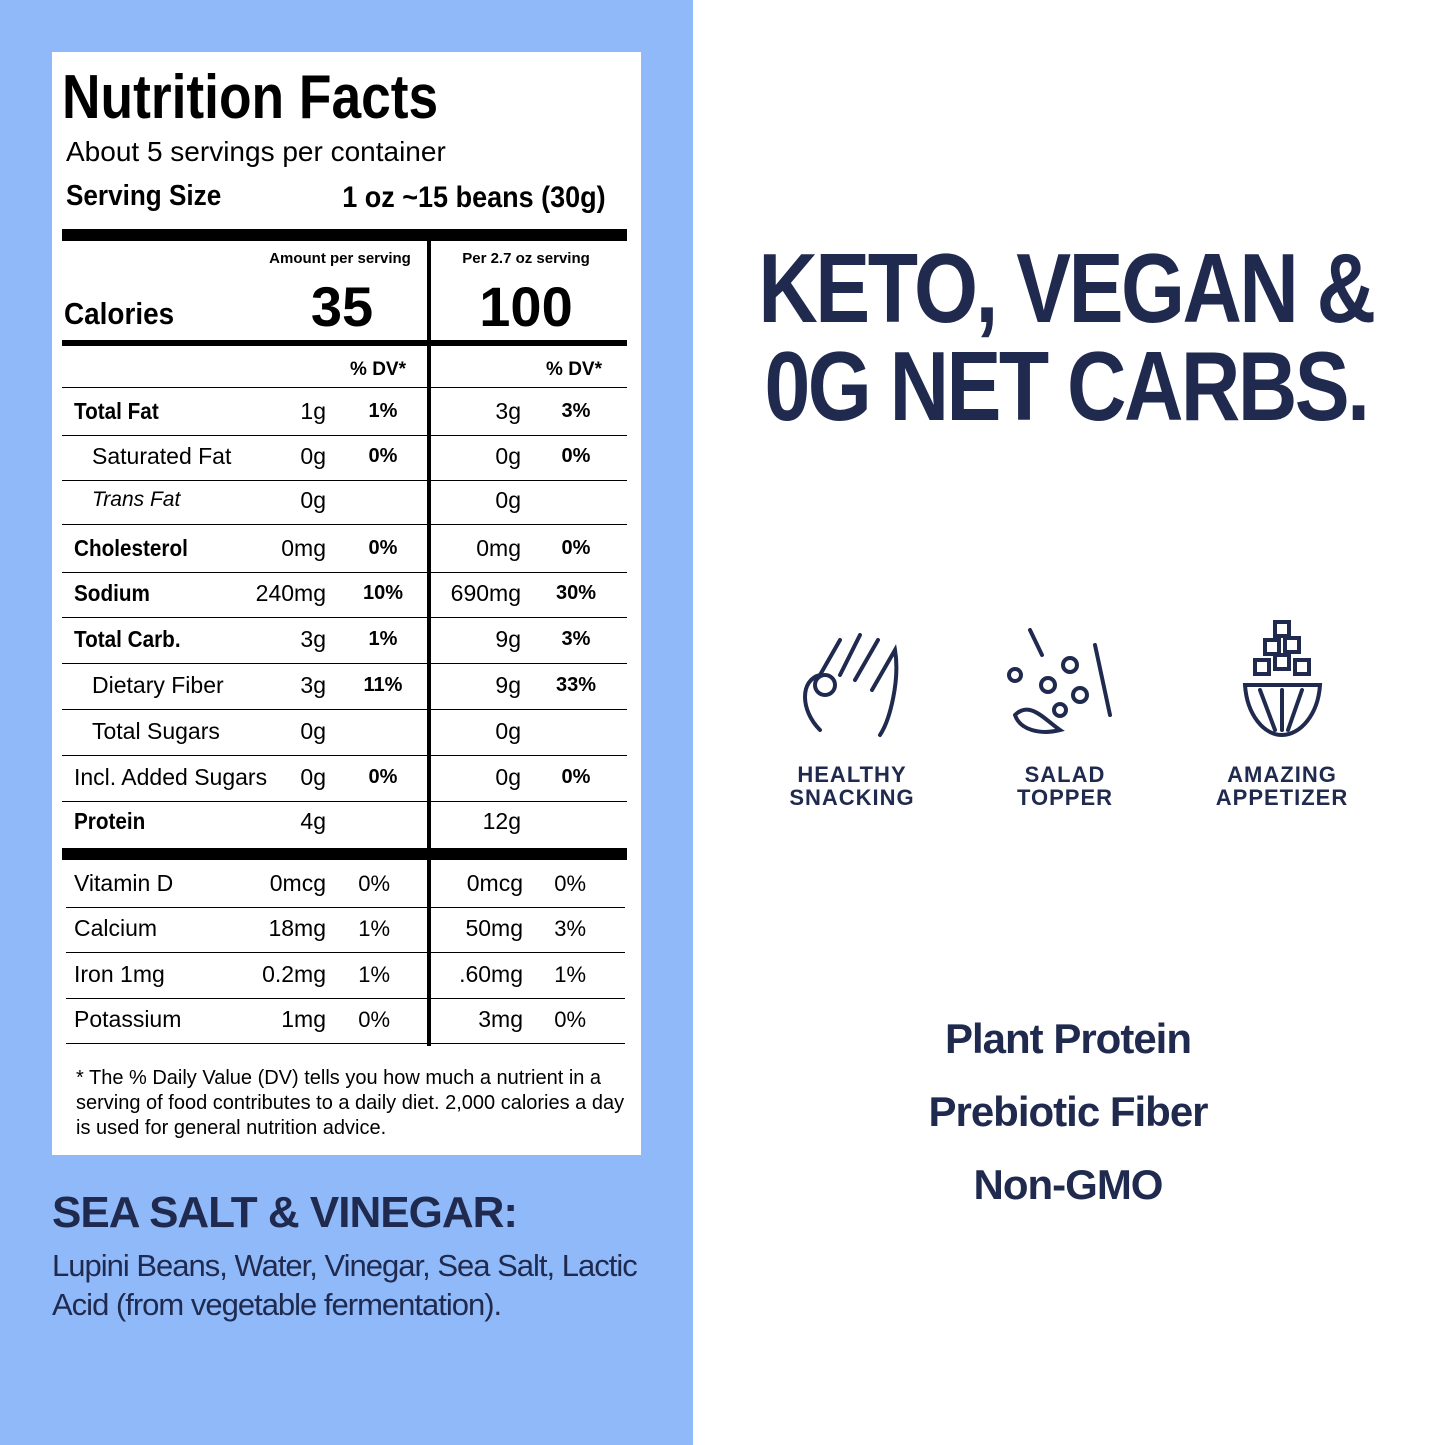 This screenshot has height=1445, width=1445. I want to click on calories: 100, so click(526, 306).